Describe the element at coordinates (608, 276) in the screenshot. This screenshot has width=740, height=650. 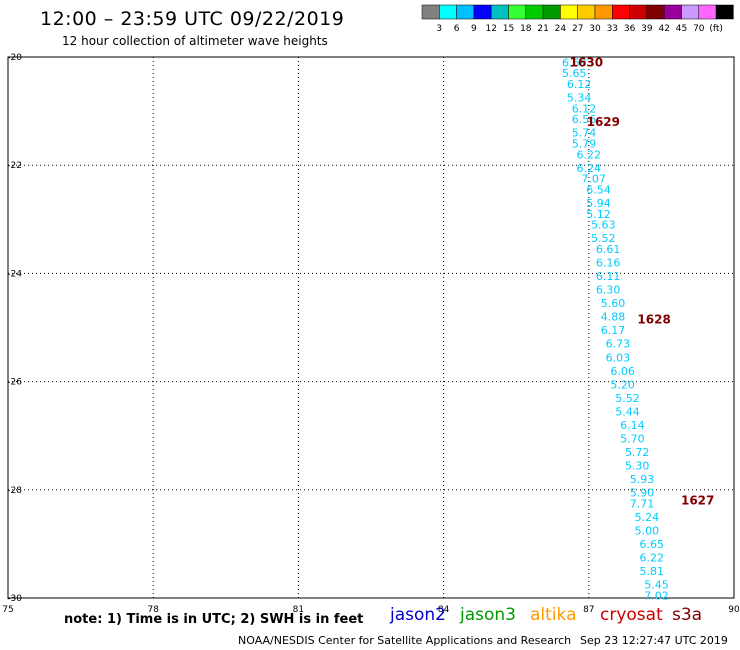
I see `wave-height-label: 6.11` at that location.